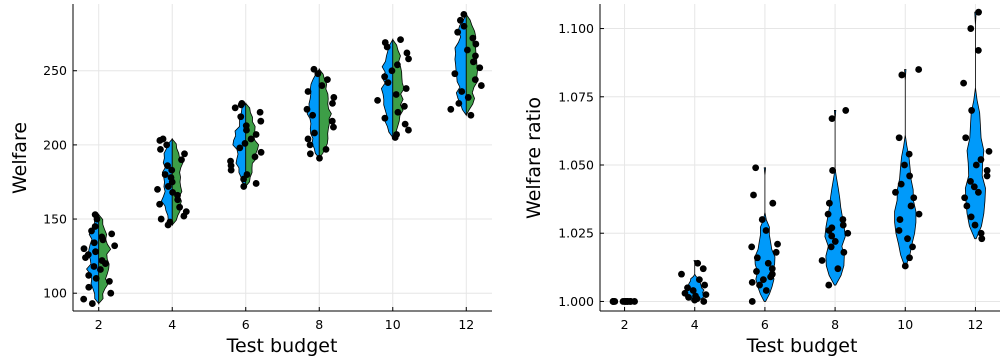 Image resolution: width=1000 pixels, height=364 pixels. Describe the element at coordinates (393, 324) in the screenshot. I see `x-tick-label: 10` at that location.